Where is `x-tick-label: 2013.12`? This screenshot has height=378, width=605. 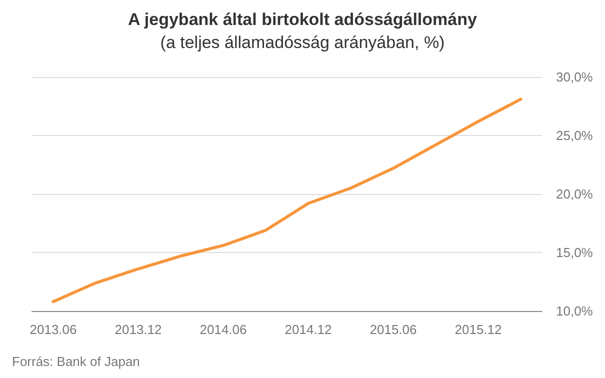 x-tick-label: 2013.12 is located at coordinates (138, 329).